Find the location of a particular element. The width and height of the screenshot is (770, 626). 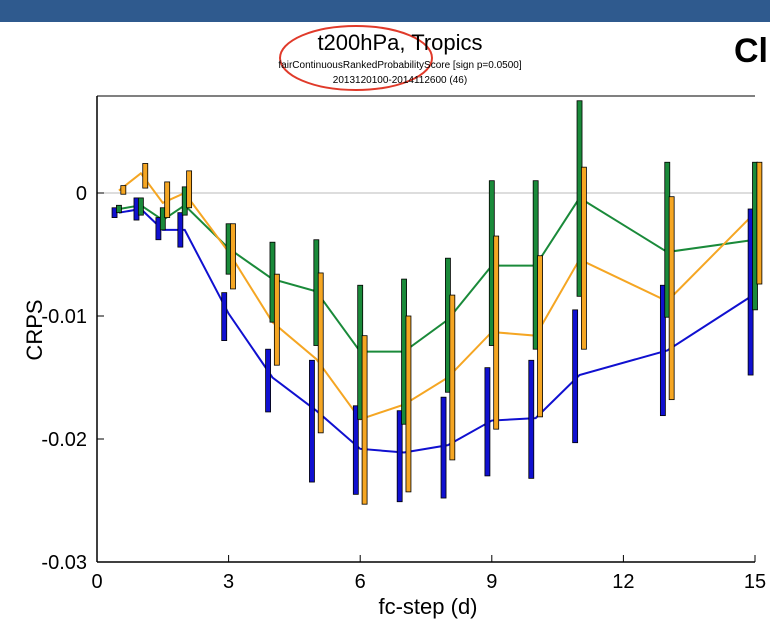

y-axis-title: CRPS is located at coordinates (34, 329).